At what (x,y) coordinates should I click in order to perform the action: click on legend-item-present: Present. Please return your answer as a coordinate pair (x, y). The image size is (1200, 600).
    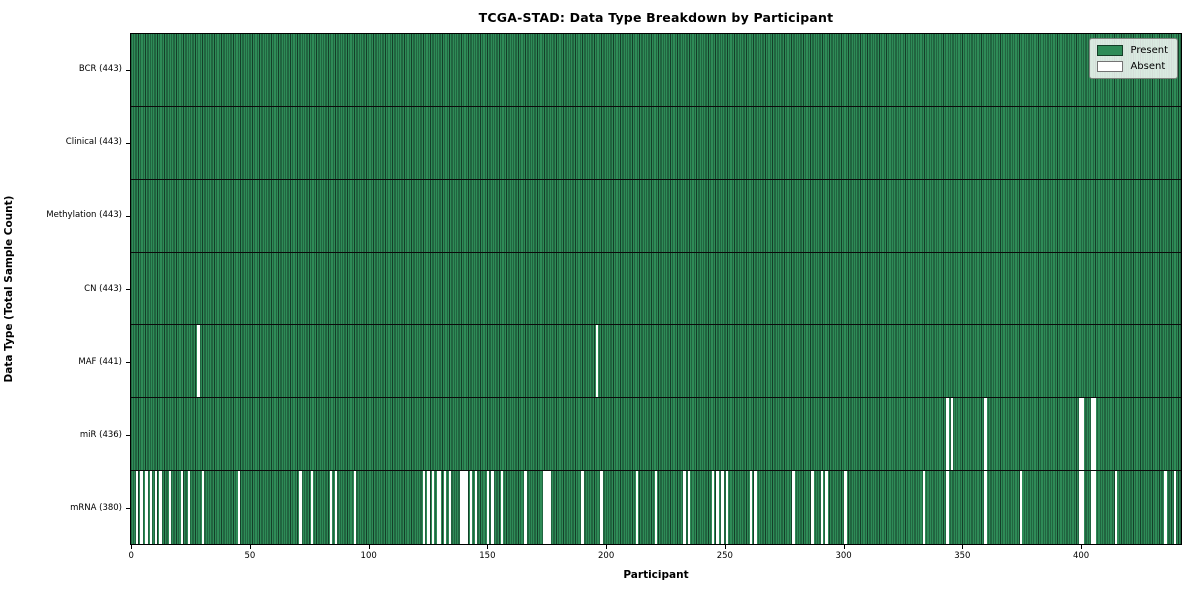
    Looking at the image, I should click on (1132, 50).